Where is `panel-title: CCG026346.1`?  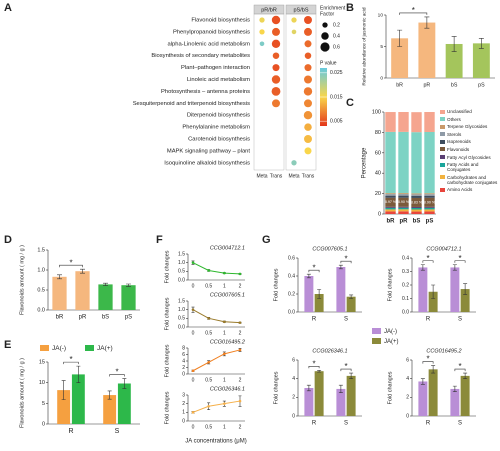
panel-title: CCG026346.1 is located at coordinates (329, 351).